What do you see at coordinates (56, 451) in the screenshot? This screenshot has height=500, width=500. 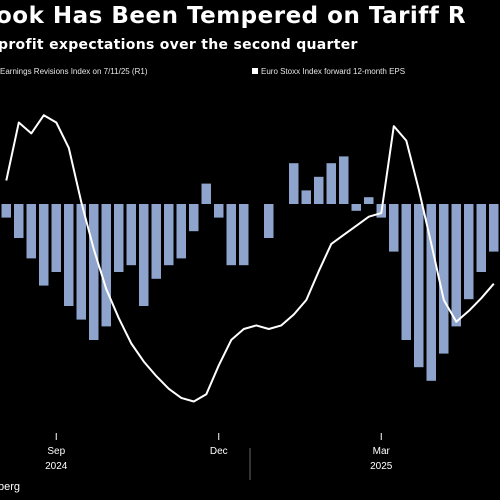 I see `x-tick-label: Sep` at bounding box center [56, 451].